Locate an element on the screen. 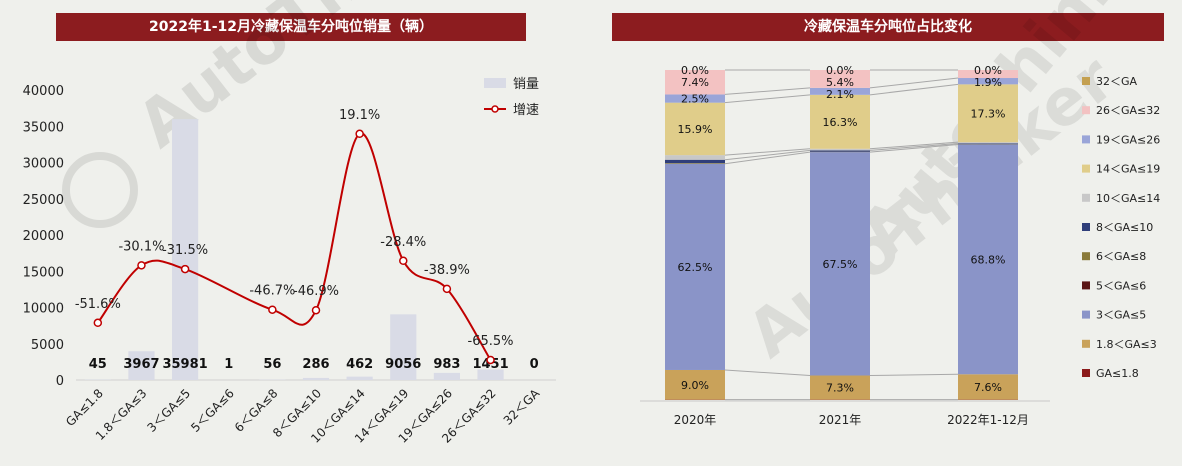  growth-label: -46.7% is located at coordinates (272, 291).